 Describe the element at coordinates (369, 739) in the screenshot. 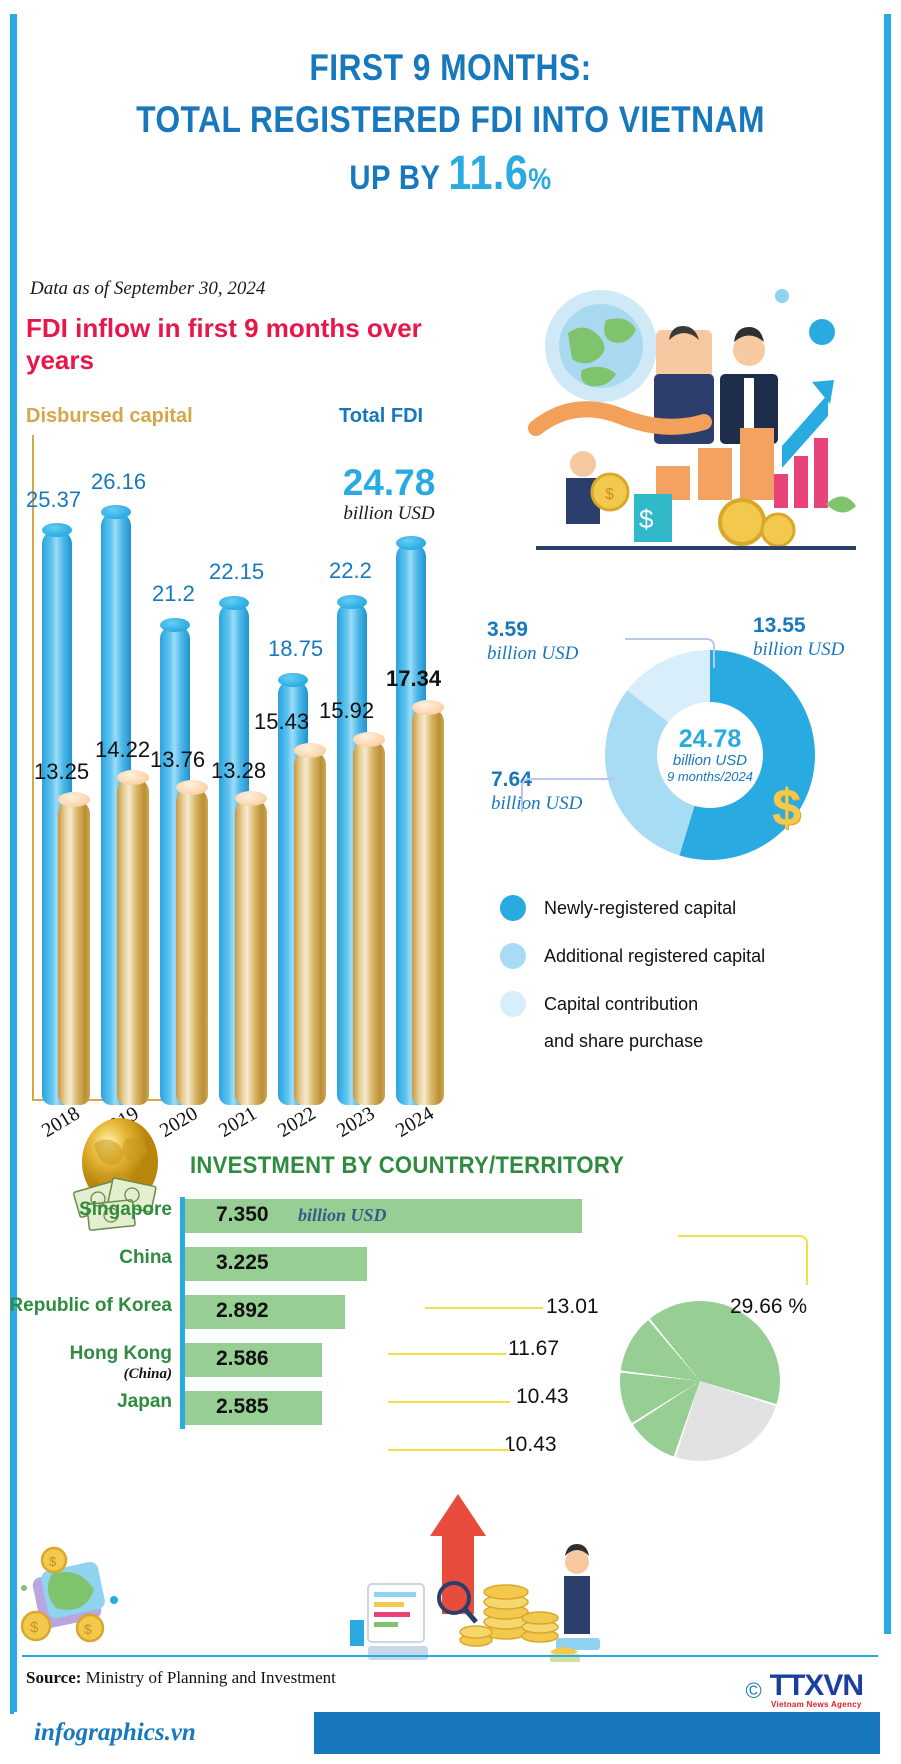

I see `bar-disbursed-cap-2023` at that location.